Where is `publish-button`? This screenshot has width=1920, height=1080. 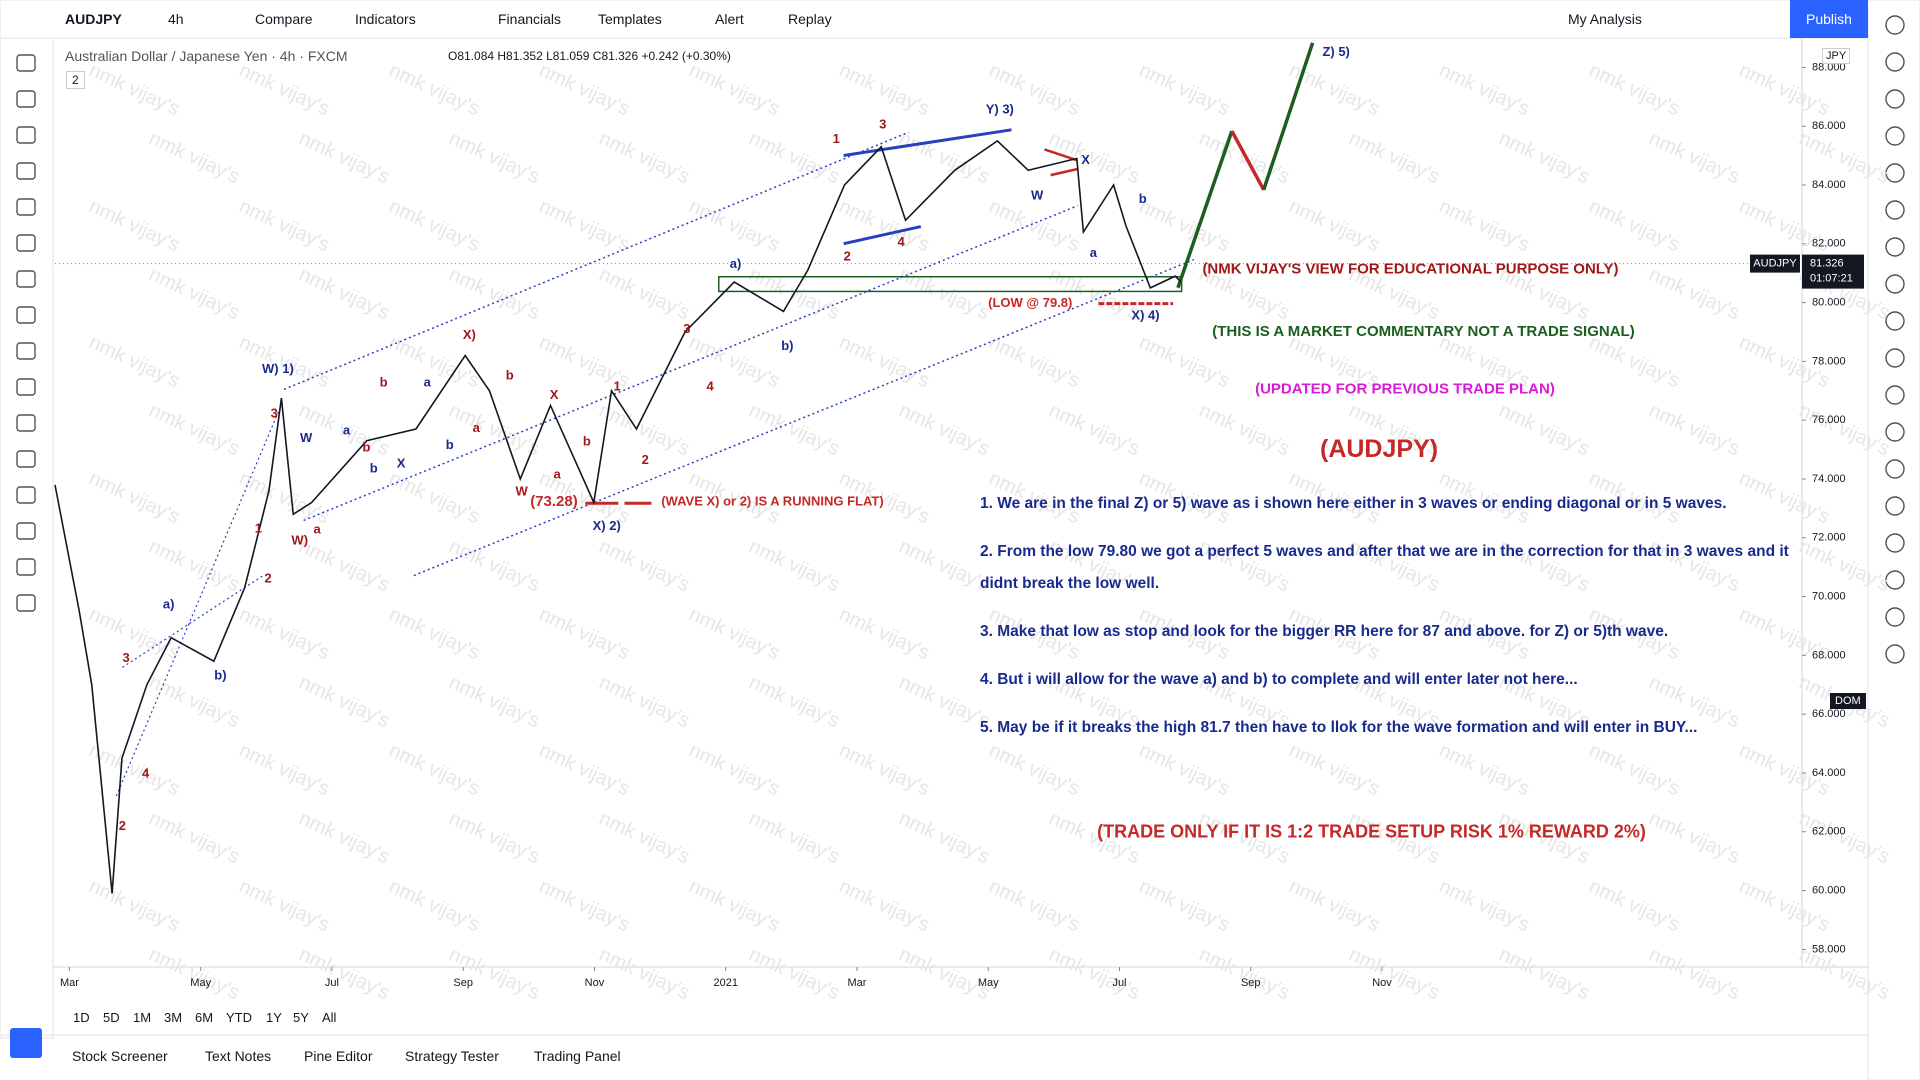 publish-button is located at coordinates (1829, 19).